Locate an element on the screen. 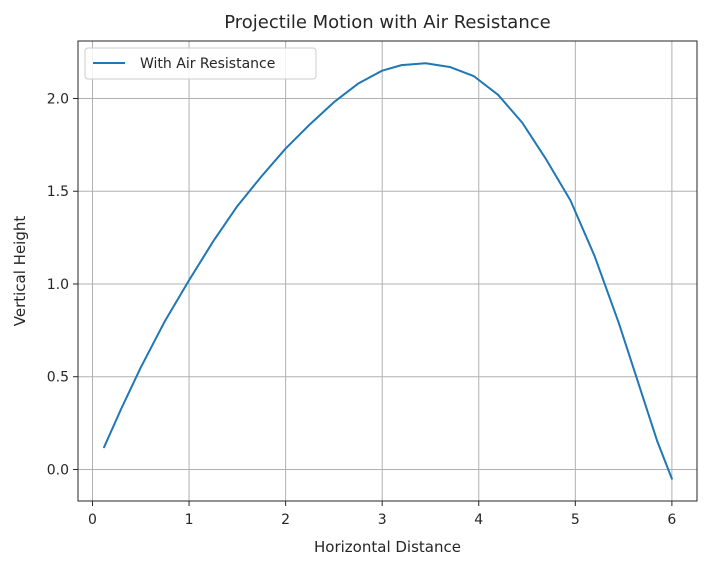  x-tick-label: 1 is located at coordinates (189, 520).